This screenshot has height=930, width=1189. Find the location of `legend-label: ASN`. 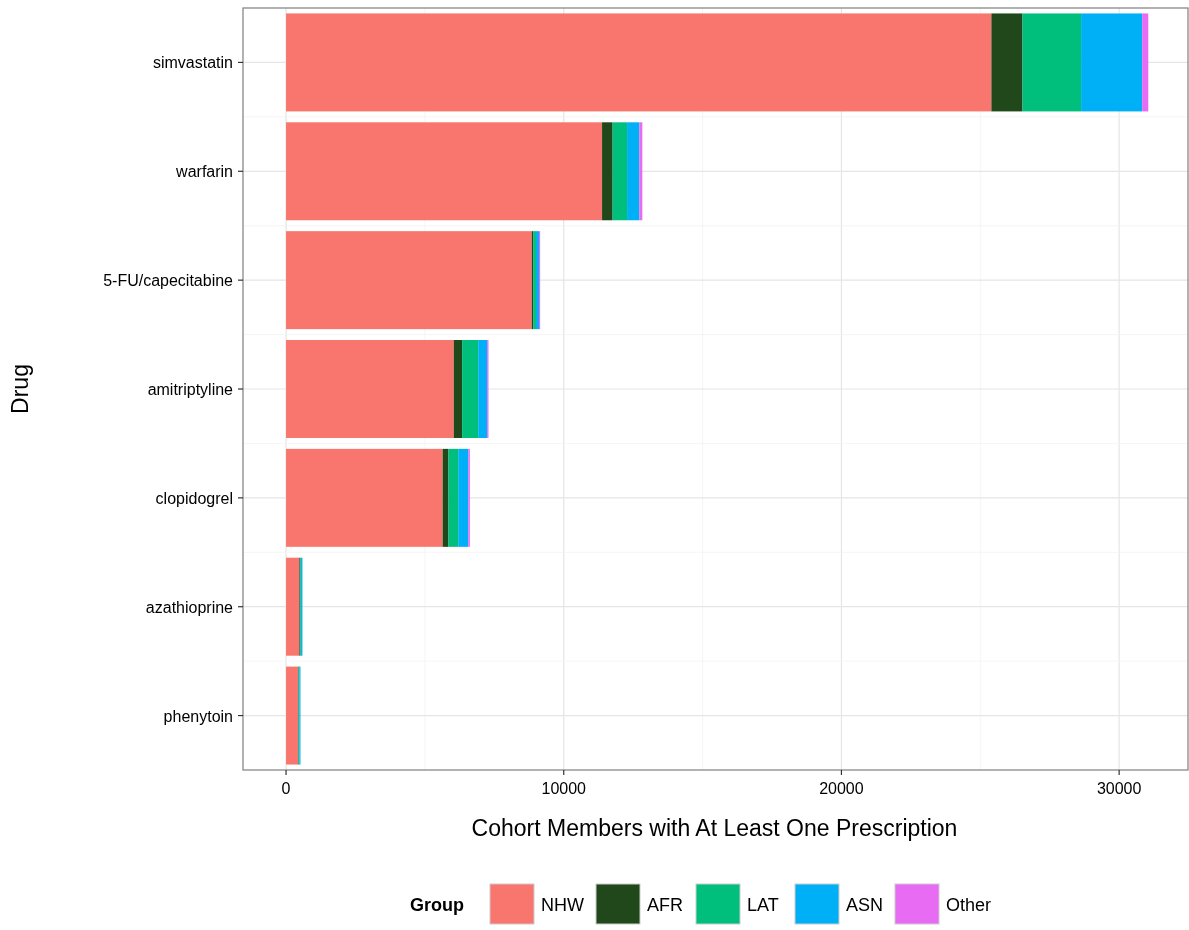

legend-label: ASN is located at coordinates (865, 905).